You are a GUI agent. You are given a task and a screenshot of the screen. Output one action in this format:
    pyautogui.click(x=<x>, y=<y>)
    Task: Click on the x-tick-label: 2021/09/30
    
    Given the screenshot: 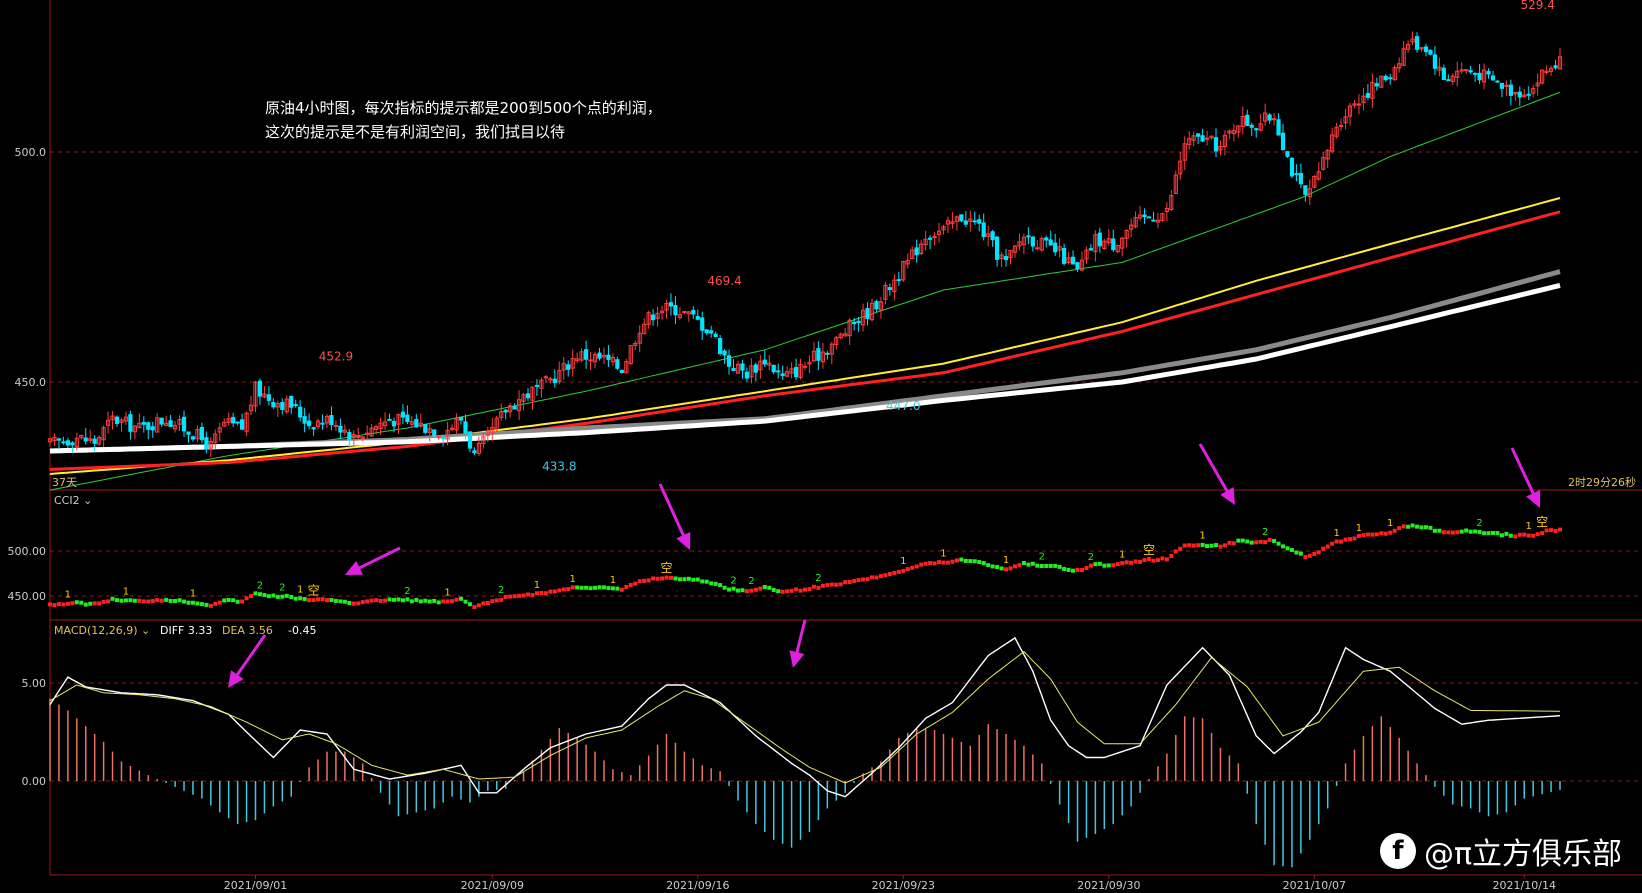 What is the action you would take?
    pyautogui.click(x=1108, y=885)
    